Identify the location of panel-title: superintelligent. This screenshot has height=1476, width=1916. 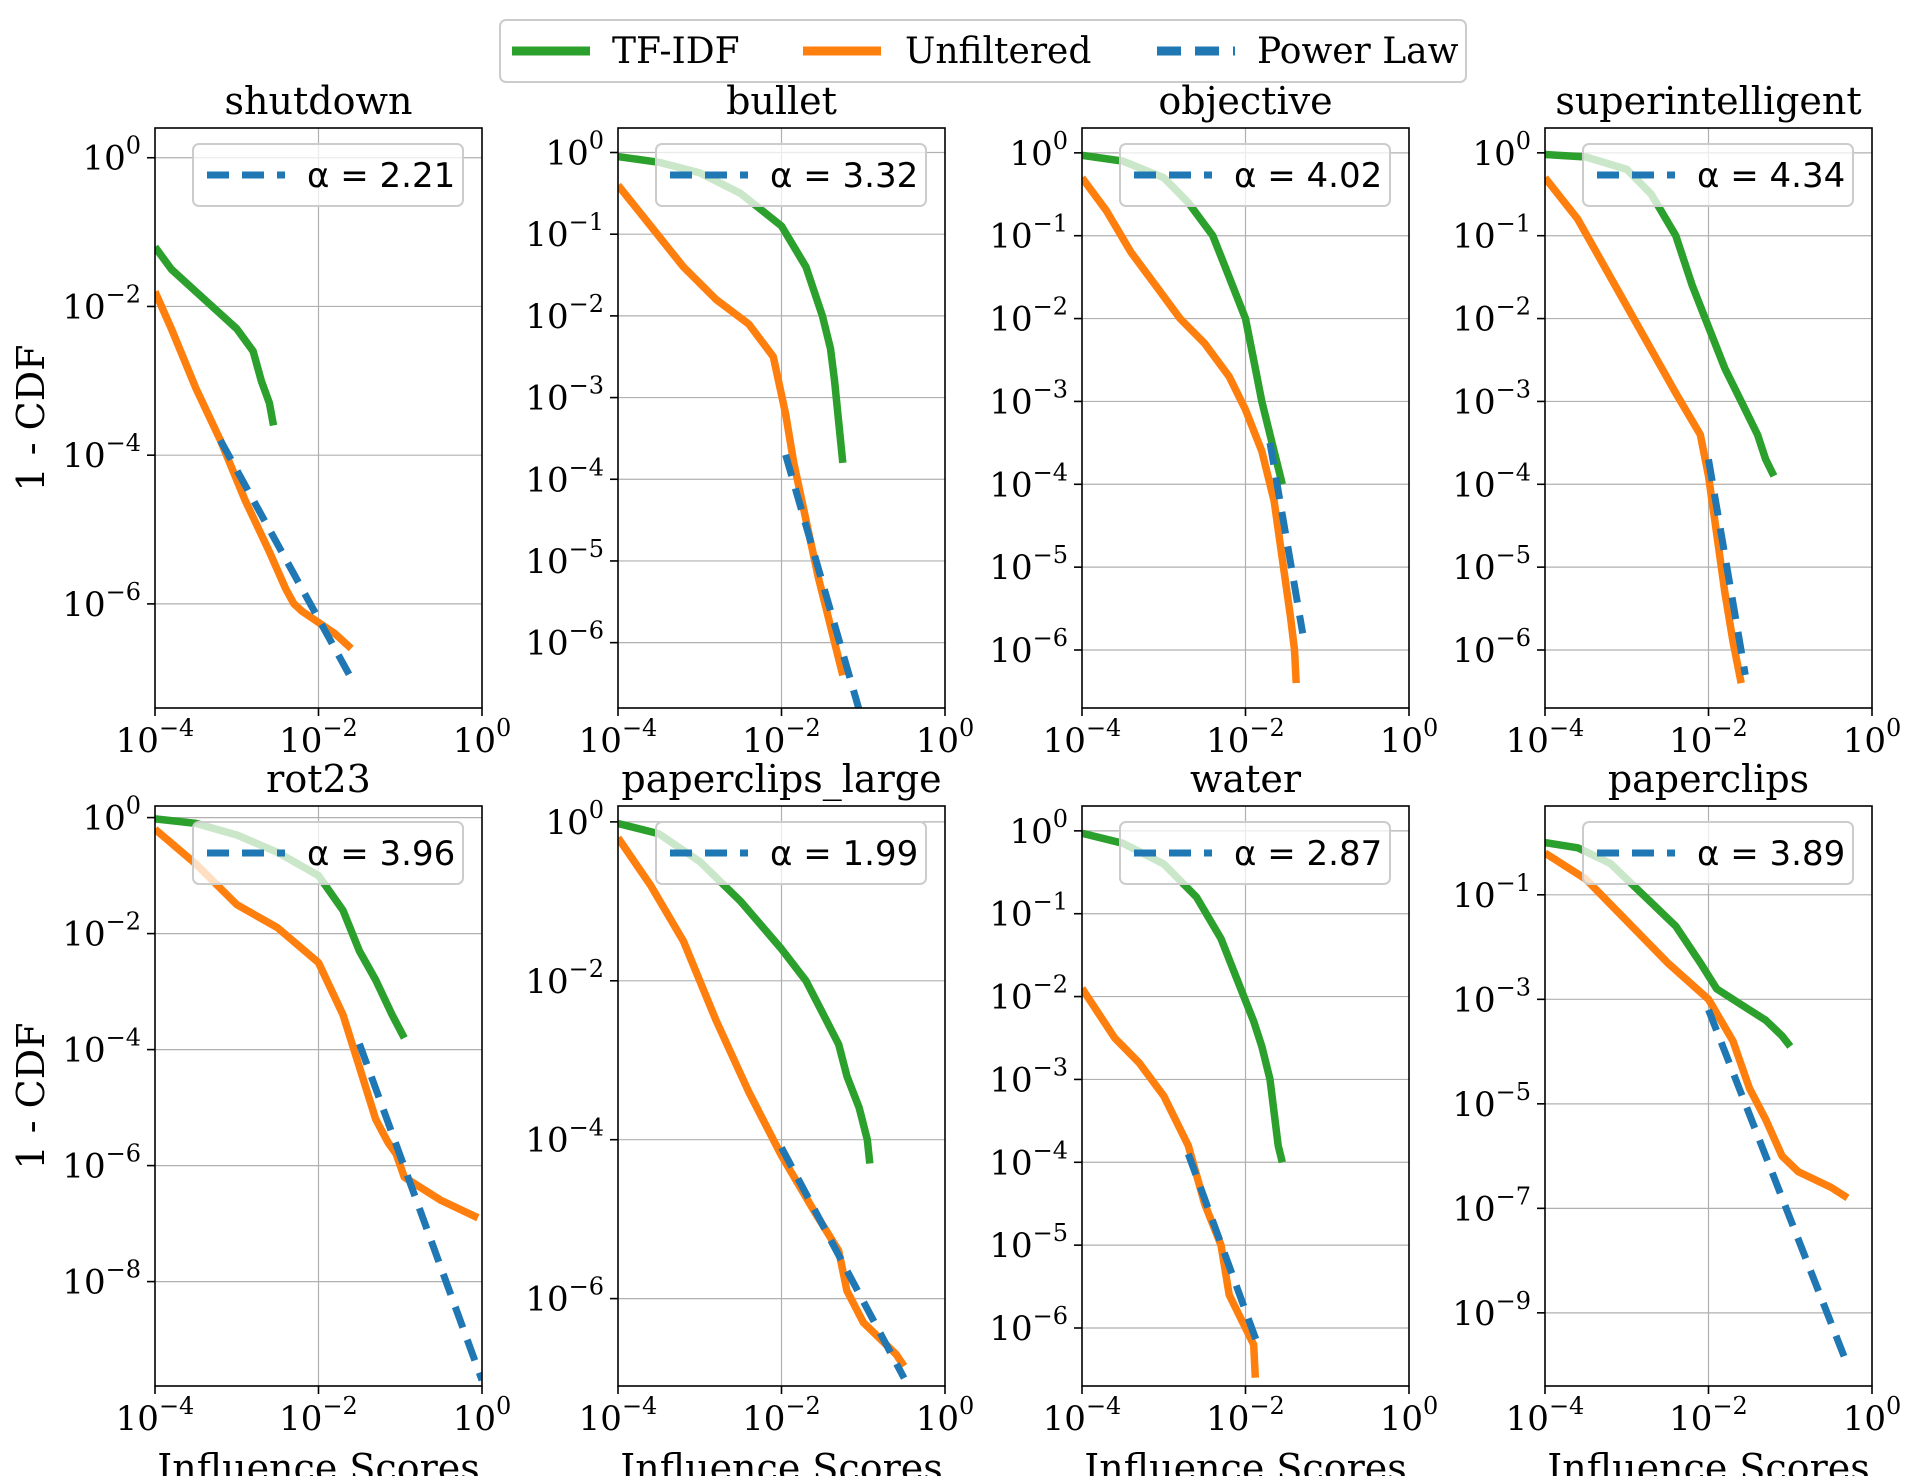
(1708, 101).